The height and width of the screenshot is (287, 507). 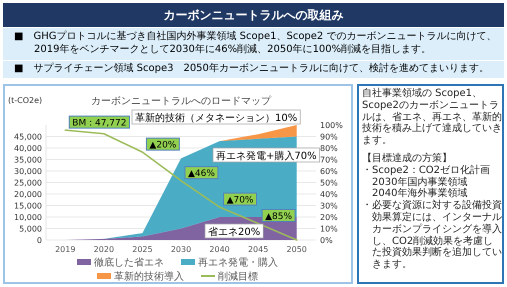 What do you see at coordinates (216, 118) in the screenshot?
I see `annotation: 革新的技術（メタネーション）10%` at bounding box center [216, 118].